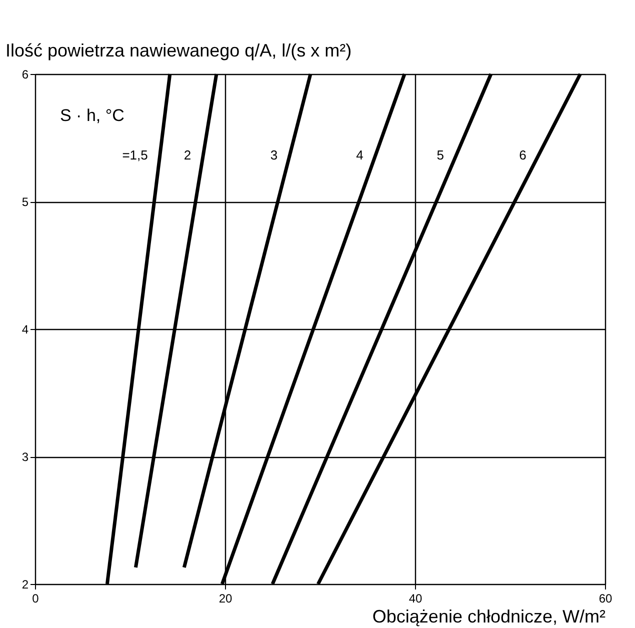 The width and height of the screenshot is (635, 628). I want to click on y-tick-label: 5, so click(25, 202).